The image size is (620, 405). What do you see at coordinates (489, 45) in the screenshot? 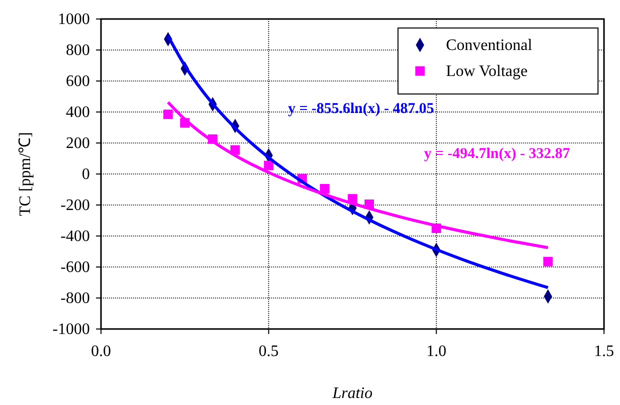
I see `legend-label: Conventional` at bounding box center [489, 45].